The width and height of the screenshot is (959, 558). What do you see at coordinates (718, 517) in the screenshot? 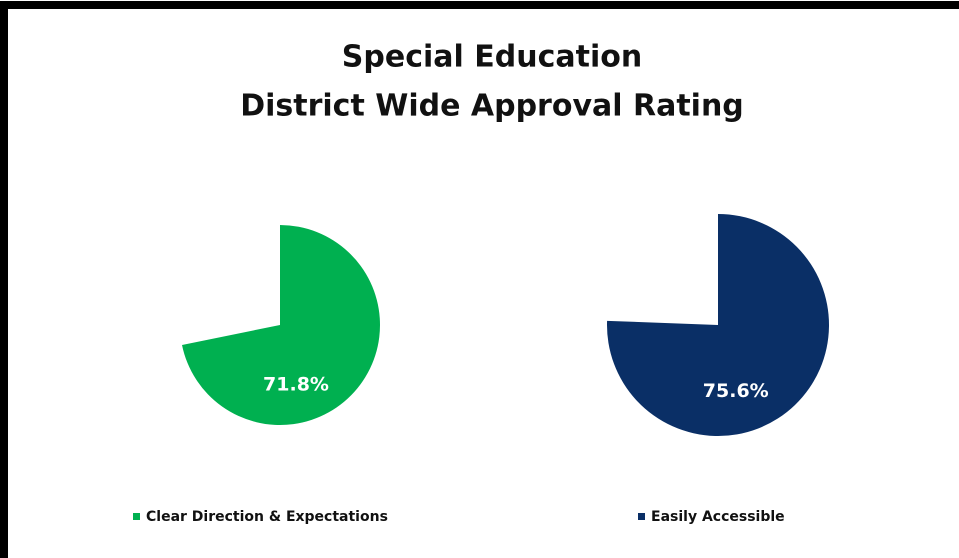
I see `legend-label: Easily Accessible` at bounding box center [718, 517].